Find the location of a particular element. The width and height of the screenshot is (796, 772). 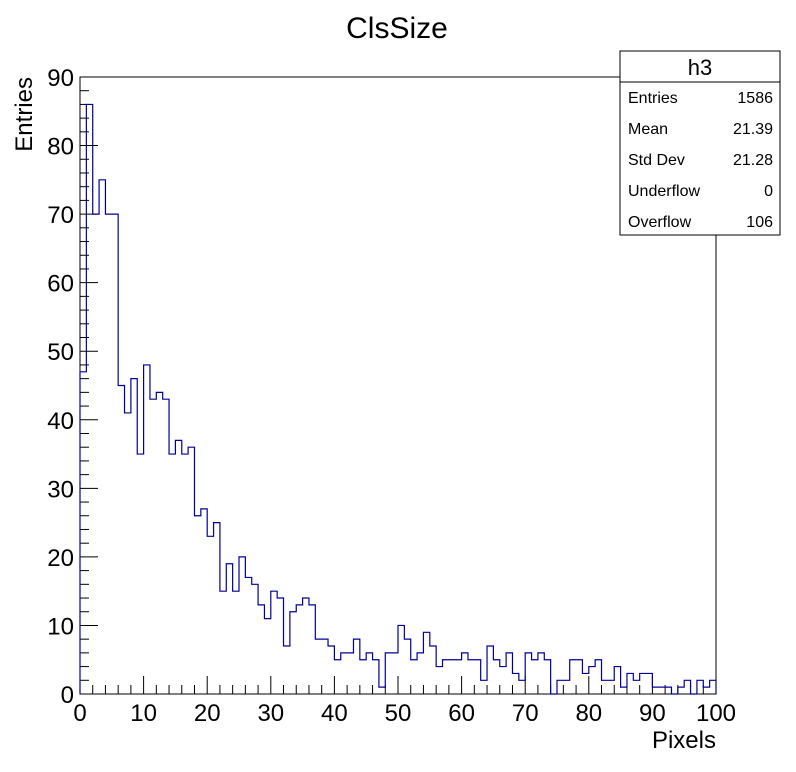

stats-row-value: 1586 is located at coordinates (755, 98).